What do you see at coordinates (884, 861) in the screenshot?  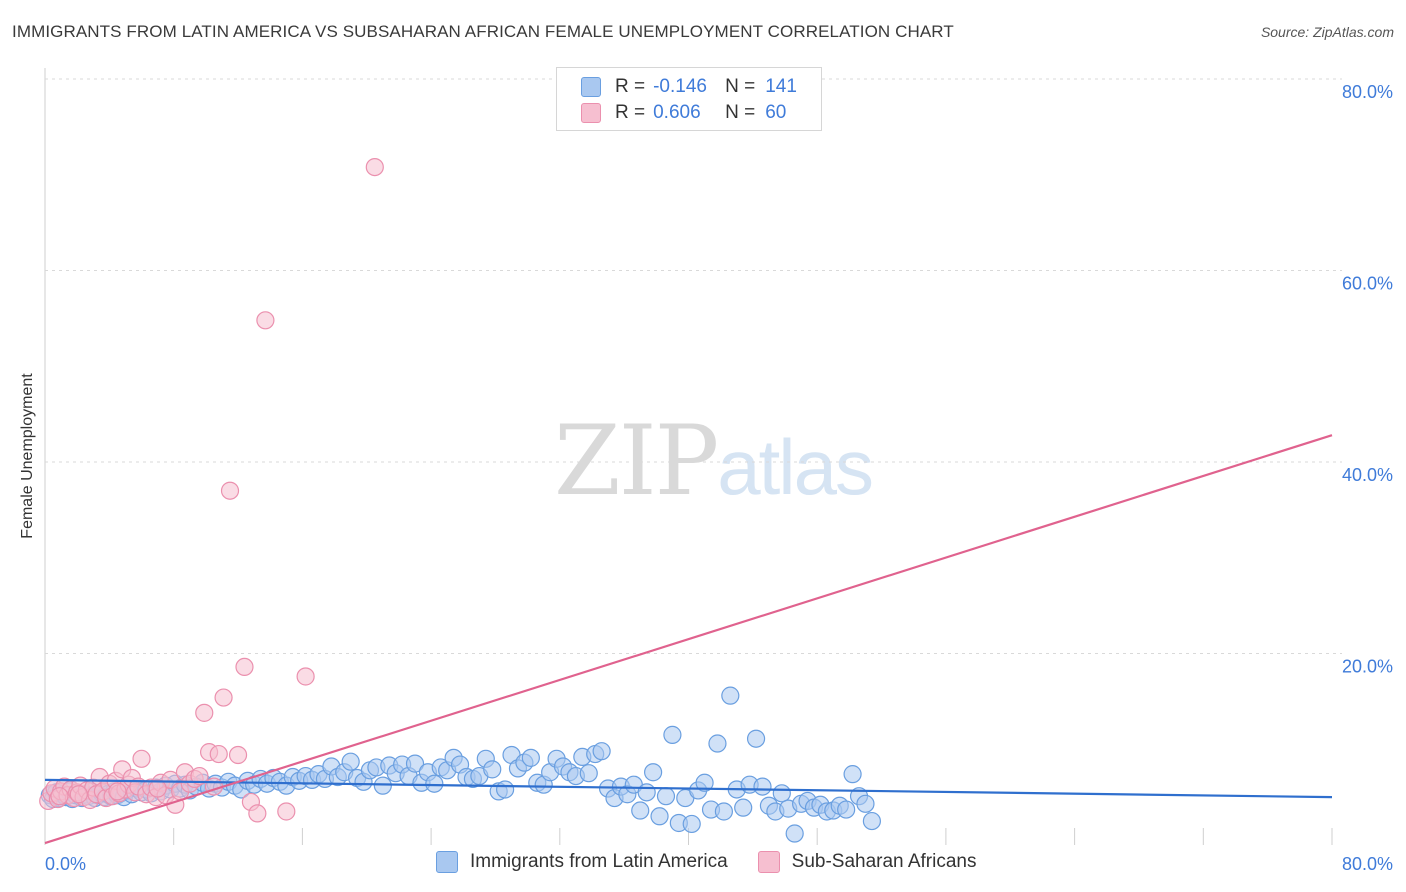 I see `series-legend-label-2: Sub-Saharan Africans` at bounding box center [884, 861].